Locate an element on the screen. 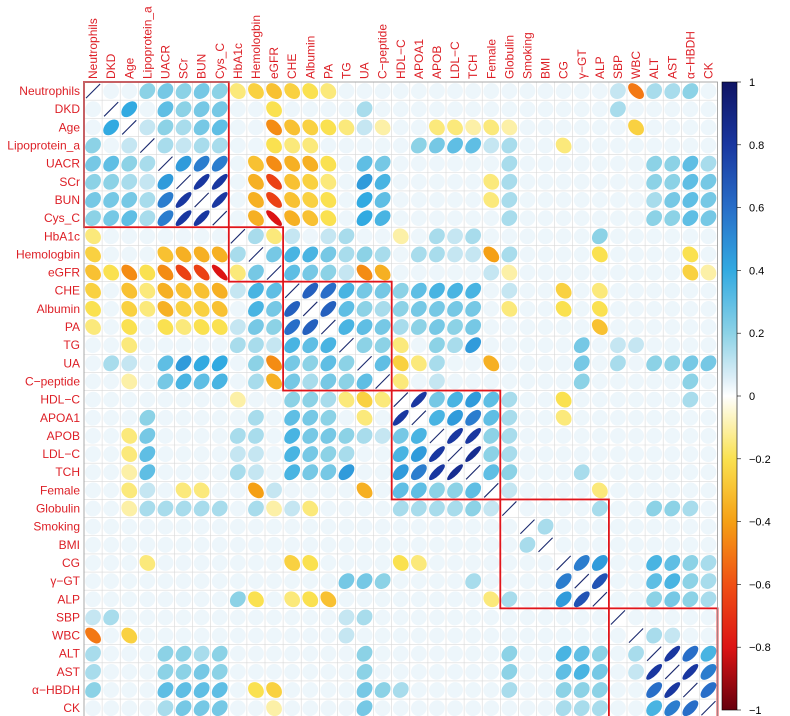 Image resolution: width=790 pixels, height=716 pixels. column-label-11: eGFR is located at coordinates (274, 63).